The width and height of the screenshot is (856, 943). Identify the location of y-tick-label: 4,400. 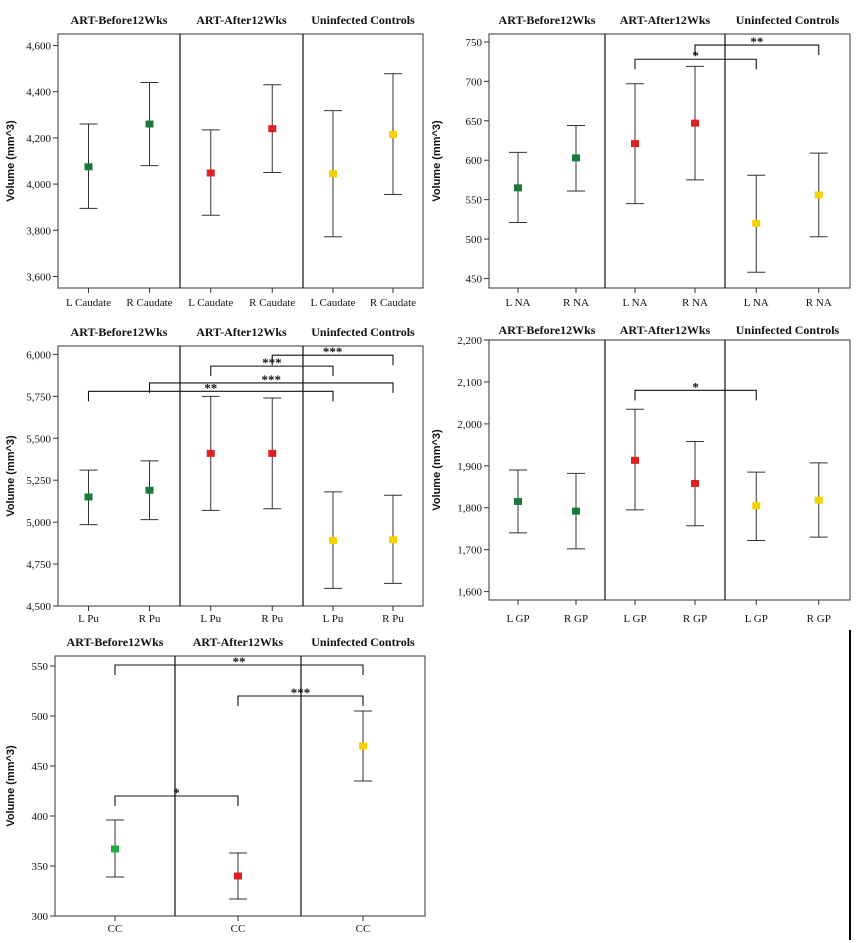
(38, 93).